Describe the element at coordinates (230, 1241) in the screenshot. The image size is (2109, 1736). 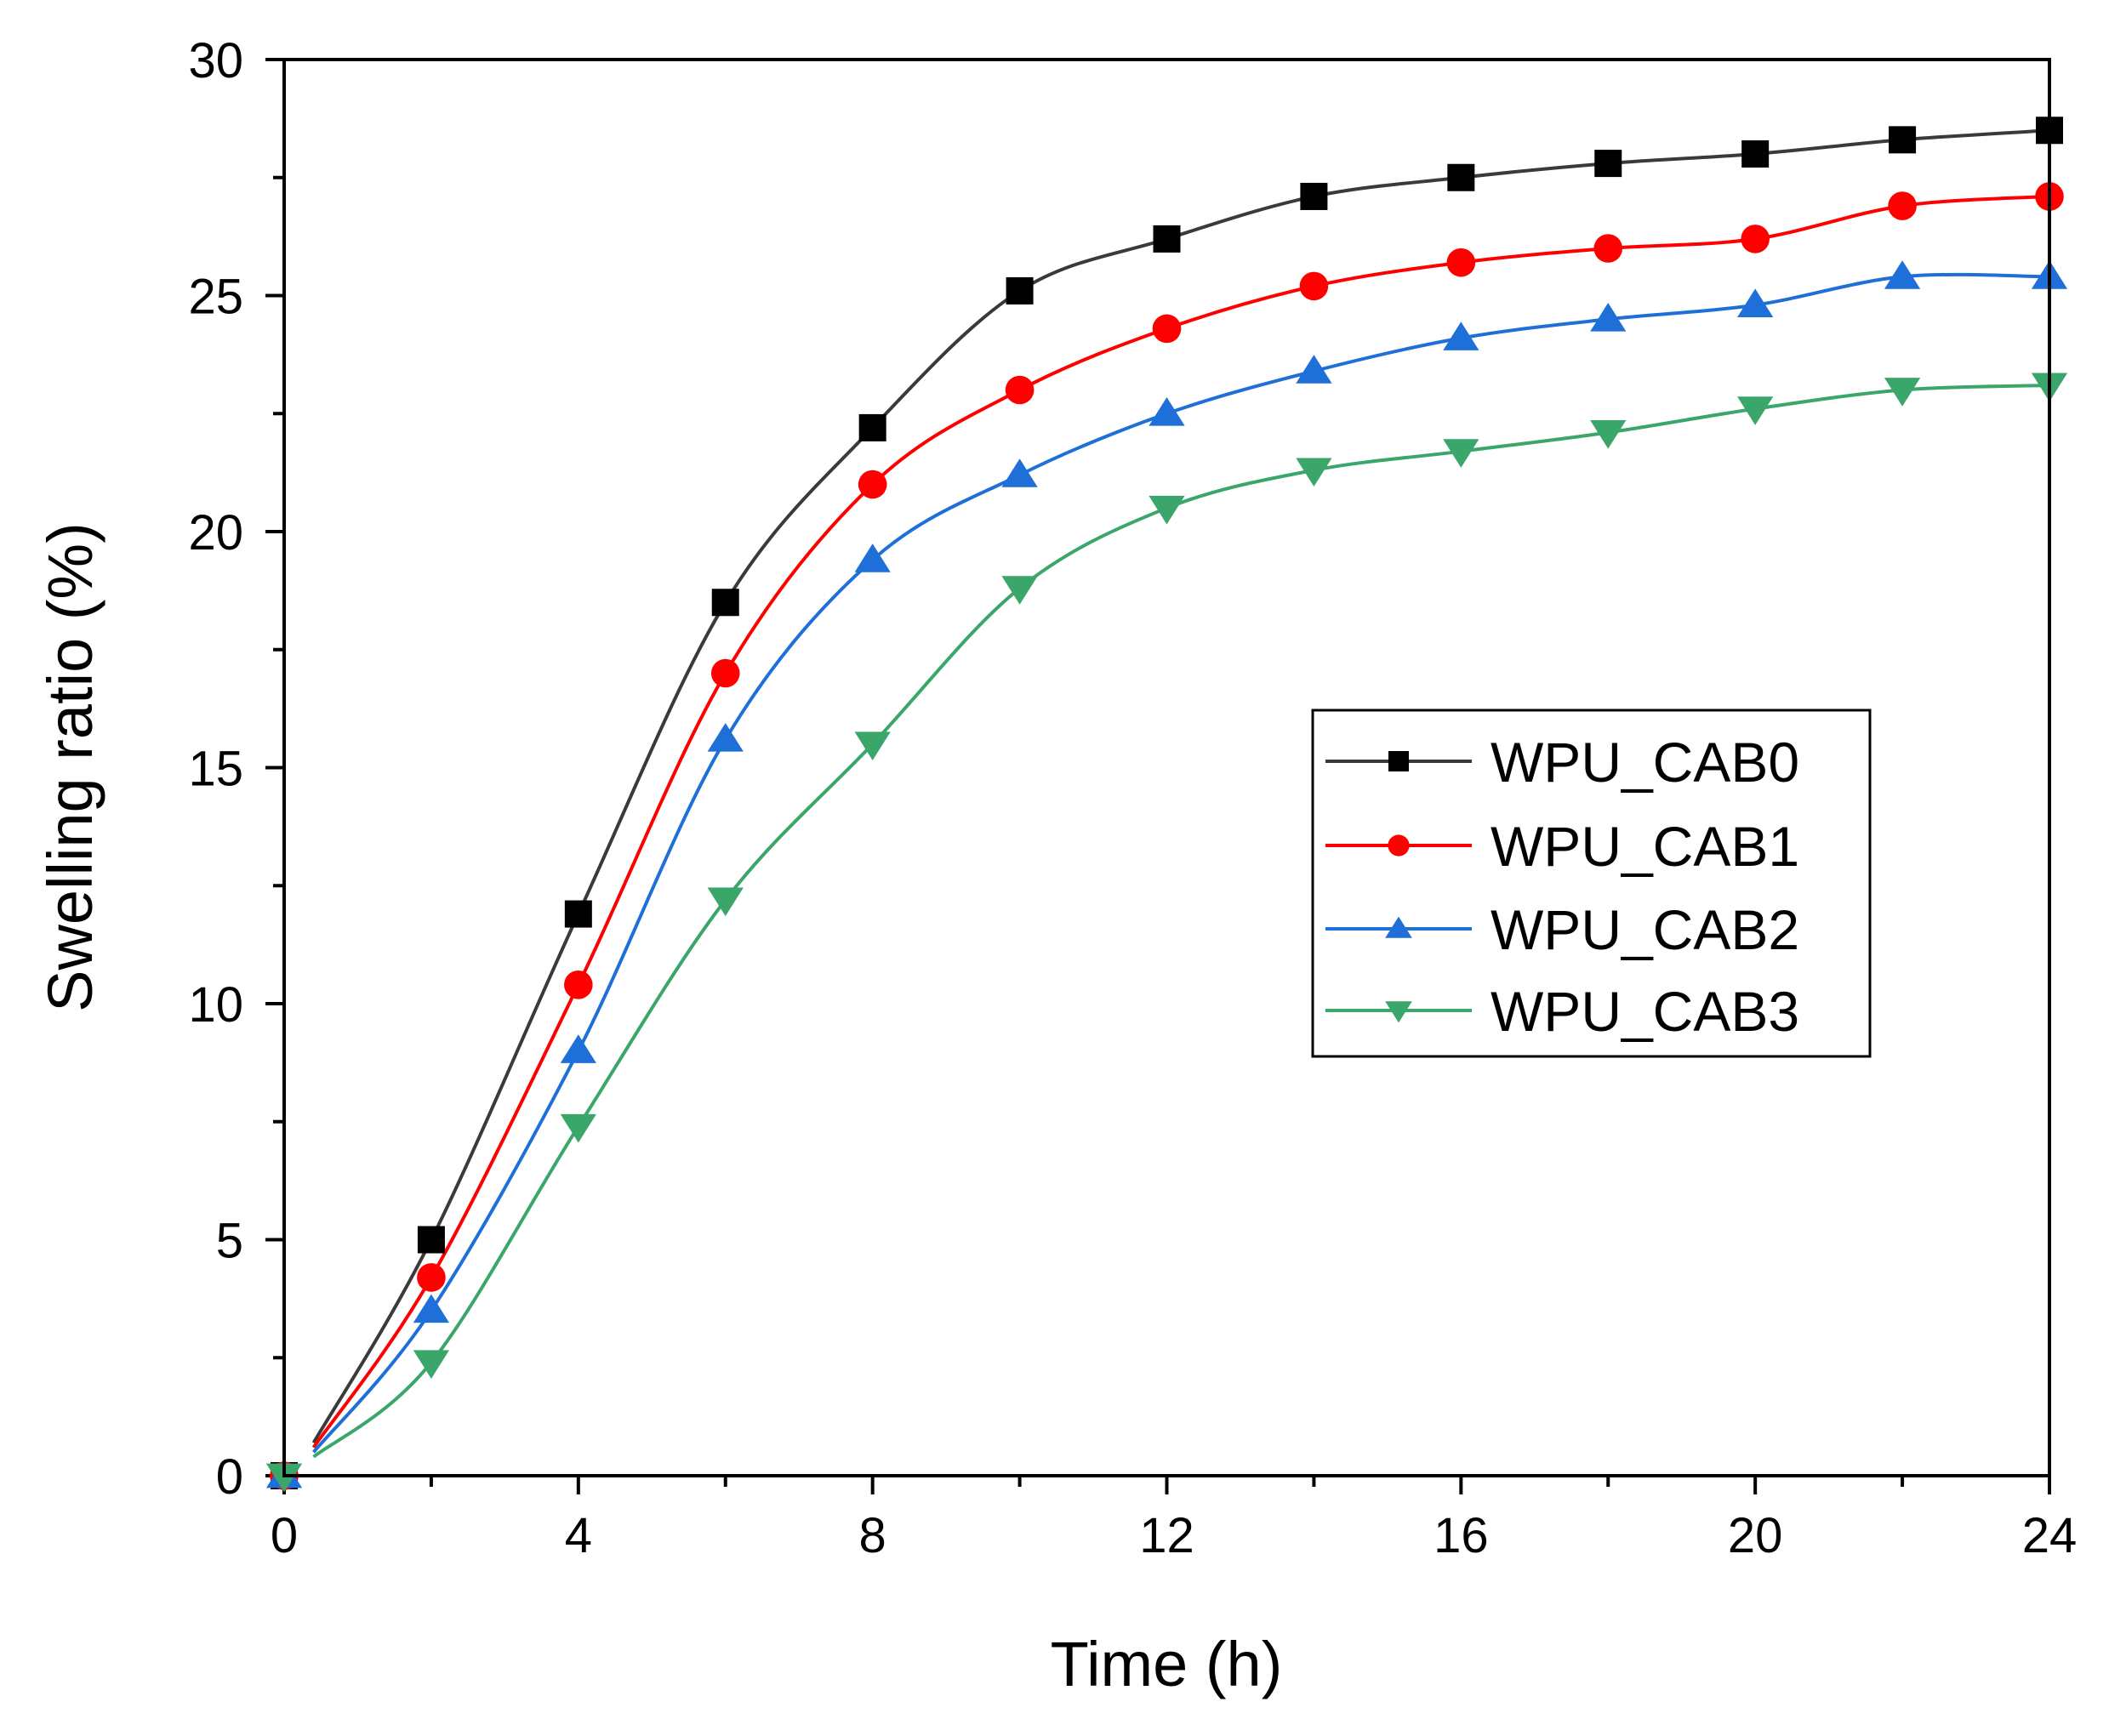
I see `y-tick-label: 5` at that location.